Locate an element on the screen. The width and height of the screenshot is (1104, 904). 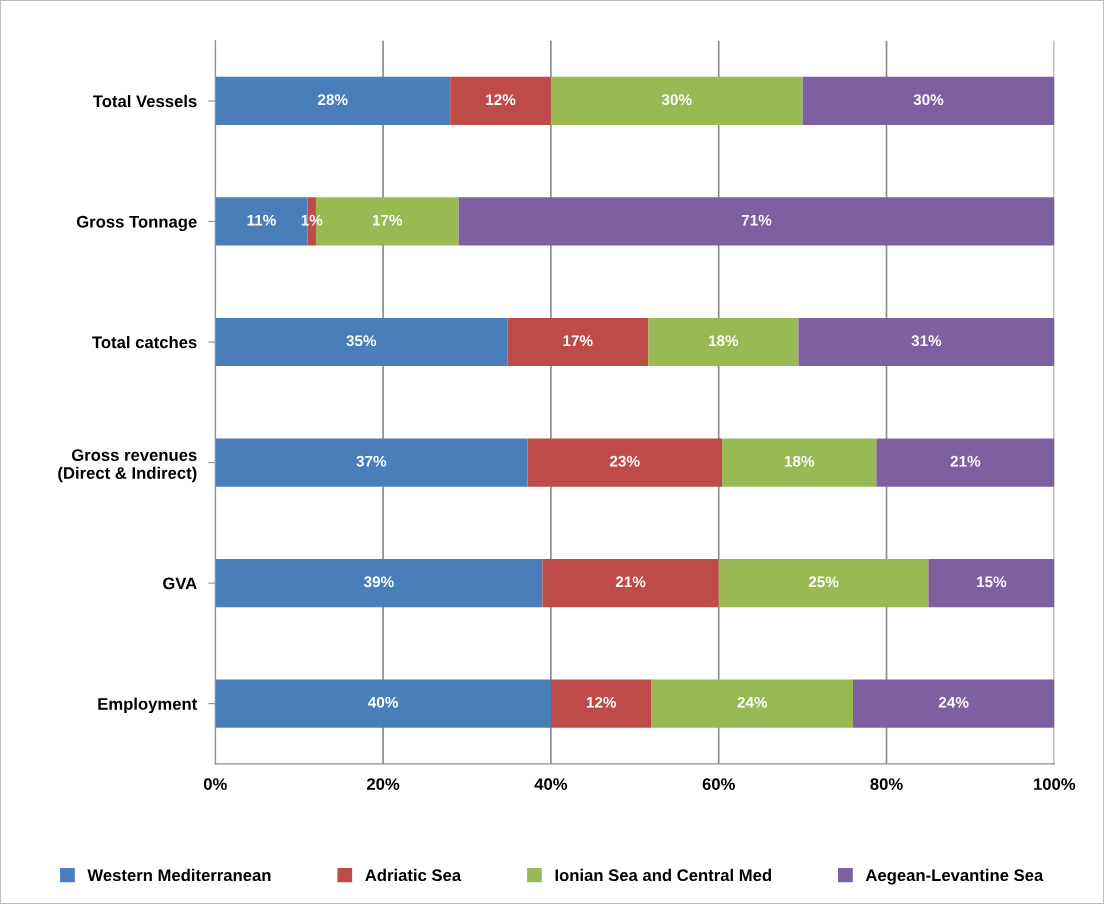
data-label: 37% is located at coordinates (371, 461).